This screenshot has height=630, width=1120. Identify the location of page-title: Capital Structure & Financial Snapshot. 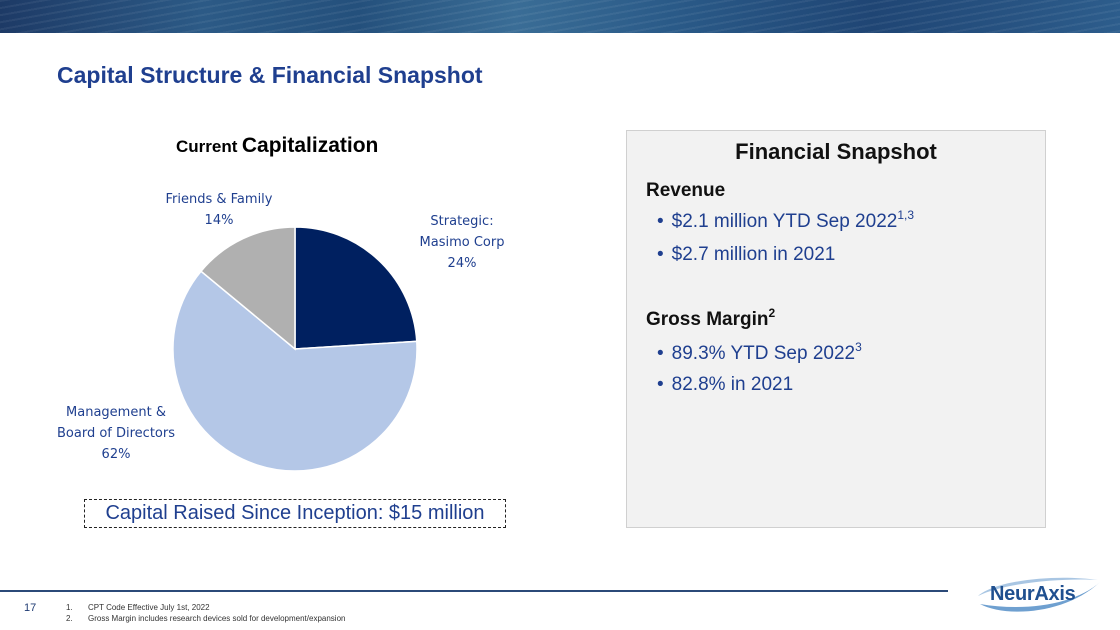
(270, 75).